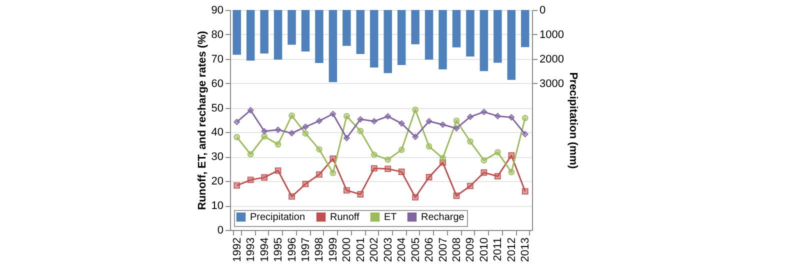 The width and height of the screenshot is (800, 272). I want to click on y-tick-label: 70, so click(217, 59).